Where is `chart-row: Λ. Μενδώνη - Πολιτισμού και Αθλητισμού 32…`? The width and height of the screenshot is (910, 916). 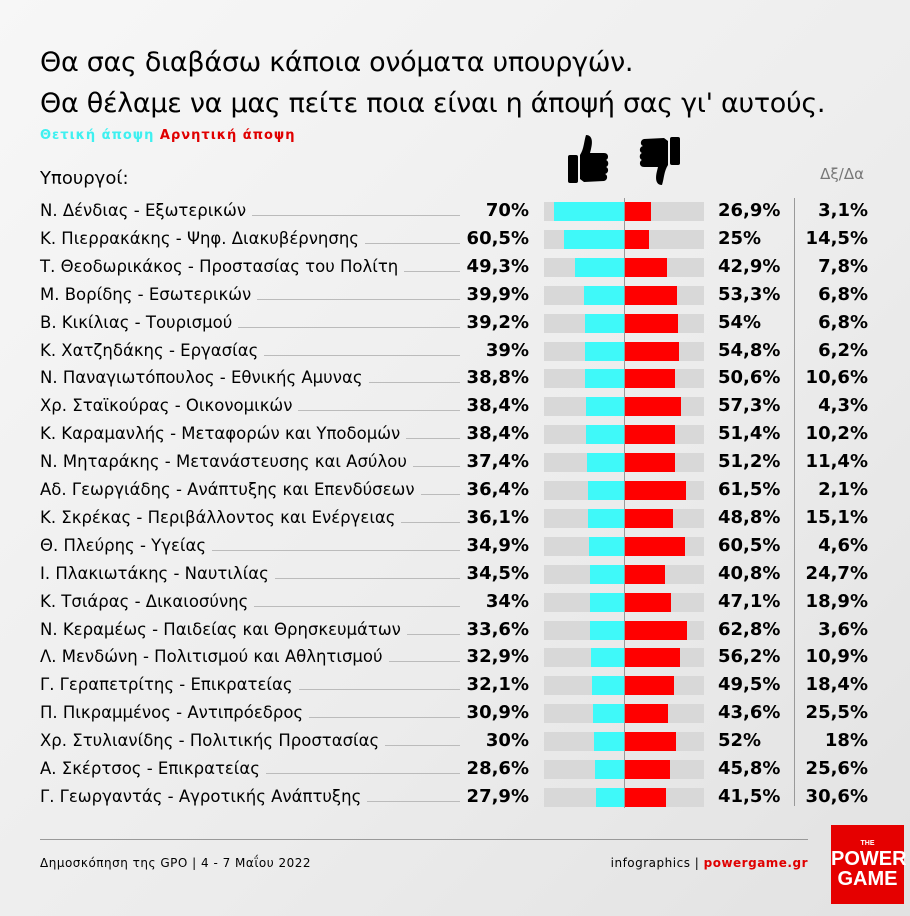 chart-row: Λ. Μενδώνη - Πολιτισμού και Αθλητισμού 32… is located at coordinates (455, 658).